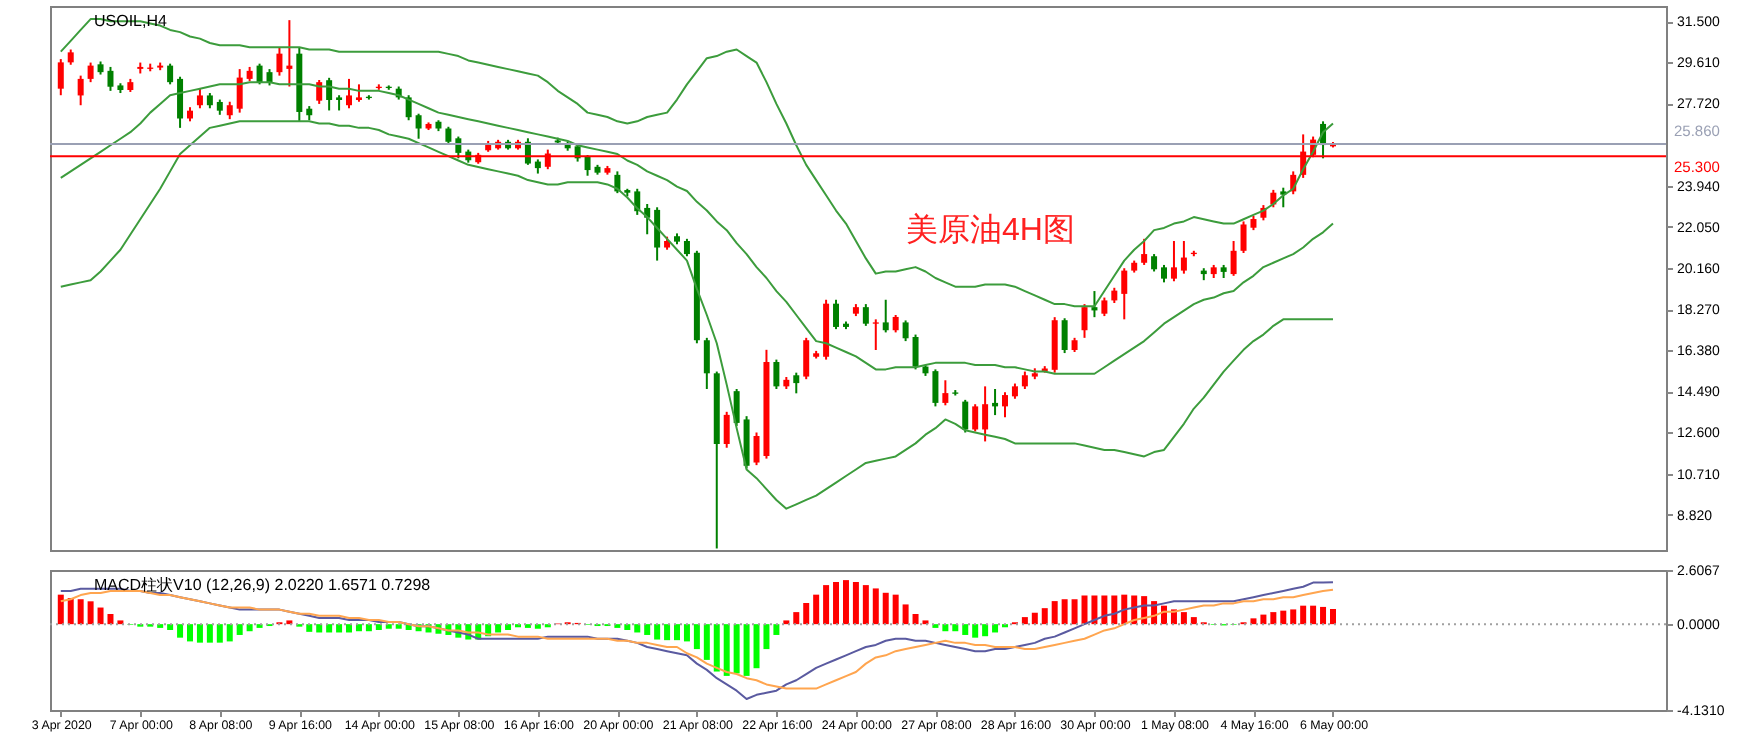 The height and width of the screenshot is (738, 1740). I want to click on annotation: 美原油4H图, so click(990, 230).